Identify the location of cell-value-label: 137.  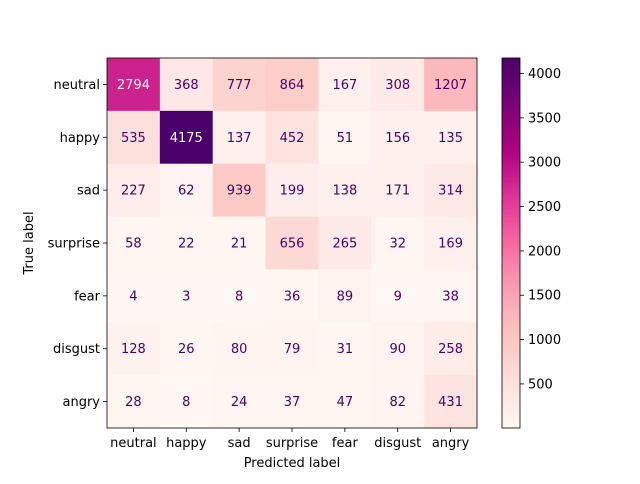
(239, 138).